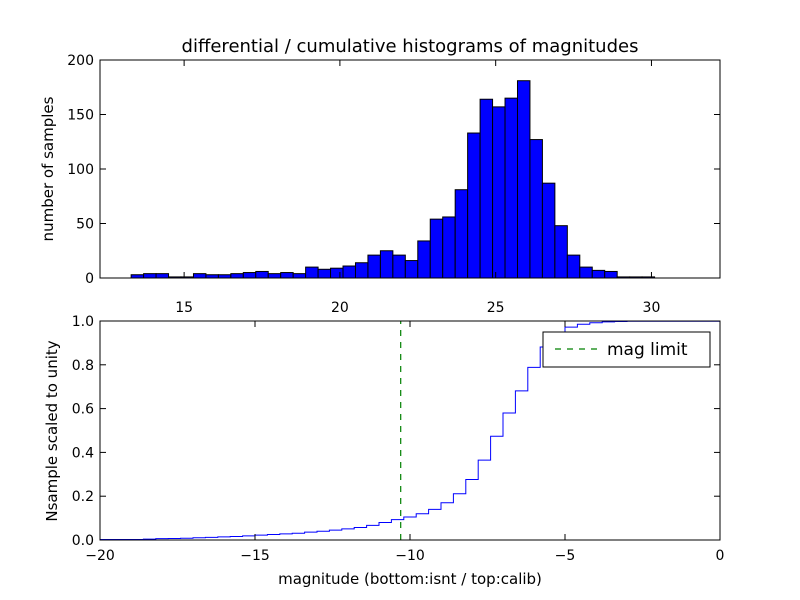 The image size is (800, 600). Describe the element at coordinates (100, 556) in the screenshot. I see `bottom-x-tick-label: −20` at that location.